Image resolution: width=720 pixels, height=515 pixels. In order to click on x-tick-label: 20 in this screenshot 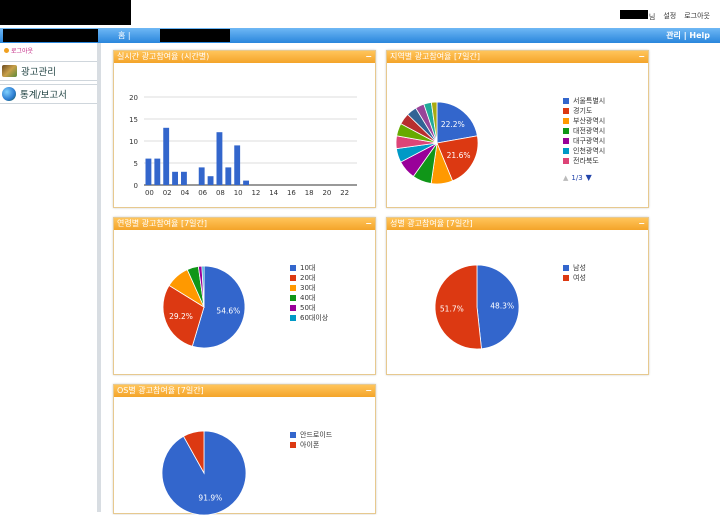, I will do `click(326, 193)`.